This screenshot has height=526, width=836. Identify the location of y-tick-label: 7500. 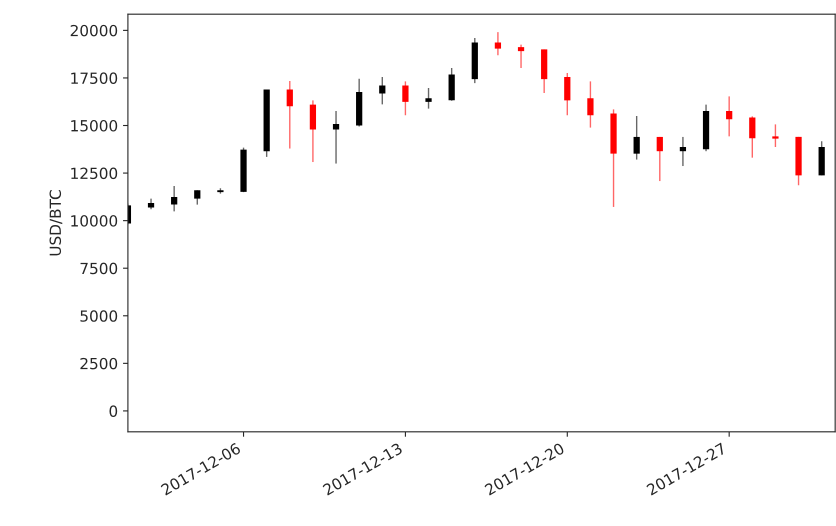
(99, 268).